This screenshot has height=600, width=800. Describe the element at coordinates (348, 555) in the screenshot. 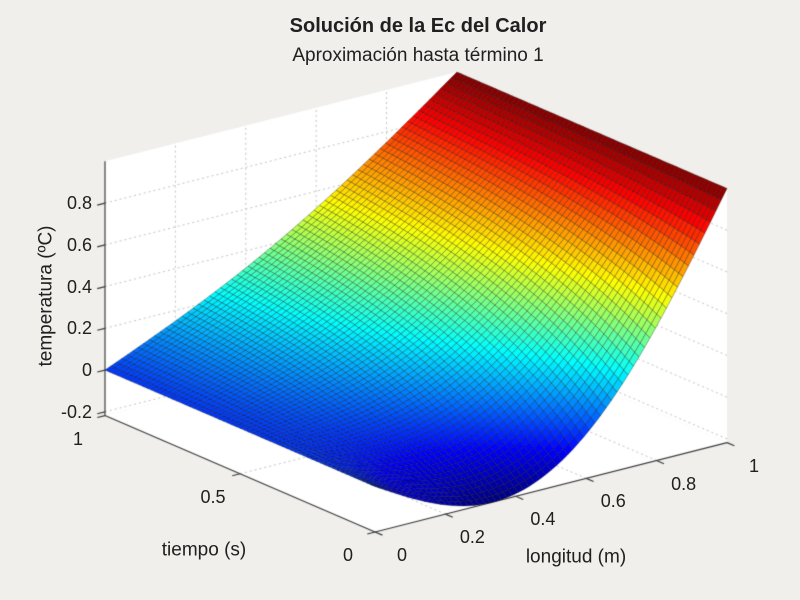

I see `y-tick-label: 0` at that location.